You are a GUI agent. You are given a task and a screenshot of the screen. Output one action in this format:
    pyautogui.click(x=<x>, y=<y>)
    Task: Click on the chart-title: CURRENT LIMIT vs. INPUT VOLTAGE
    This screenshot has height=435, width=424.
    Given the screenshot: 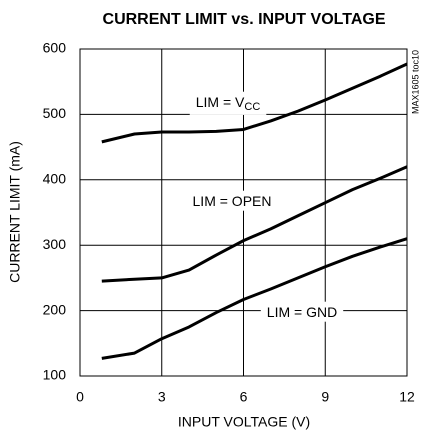 What is the action you would take?
    pyautogui.click(x=244, y=19)
    